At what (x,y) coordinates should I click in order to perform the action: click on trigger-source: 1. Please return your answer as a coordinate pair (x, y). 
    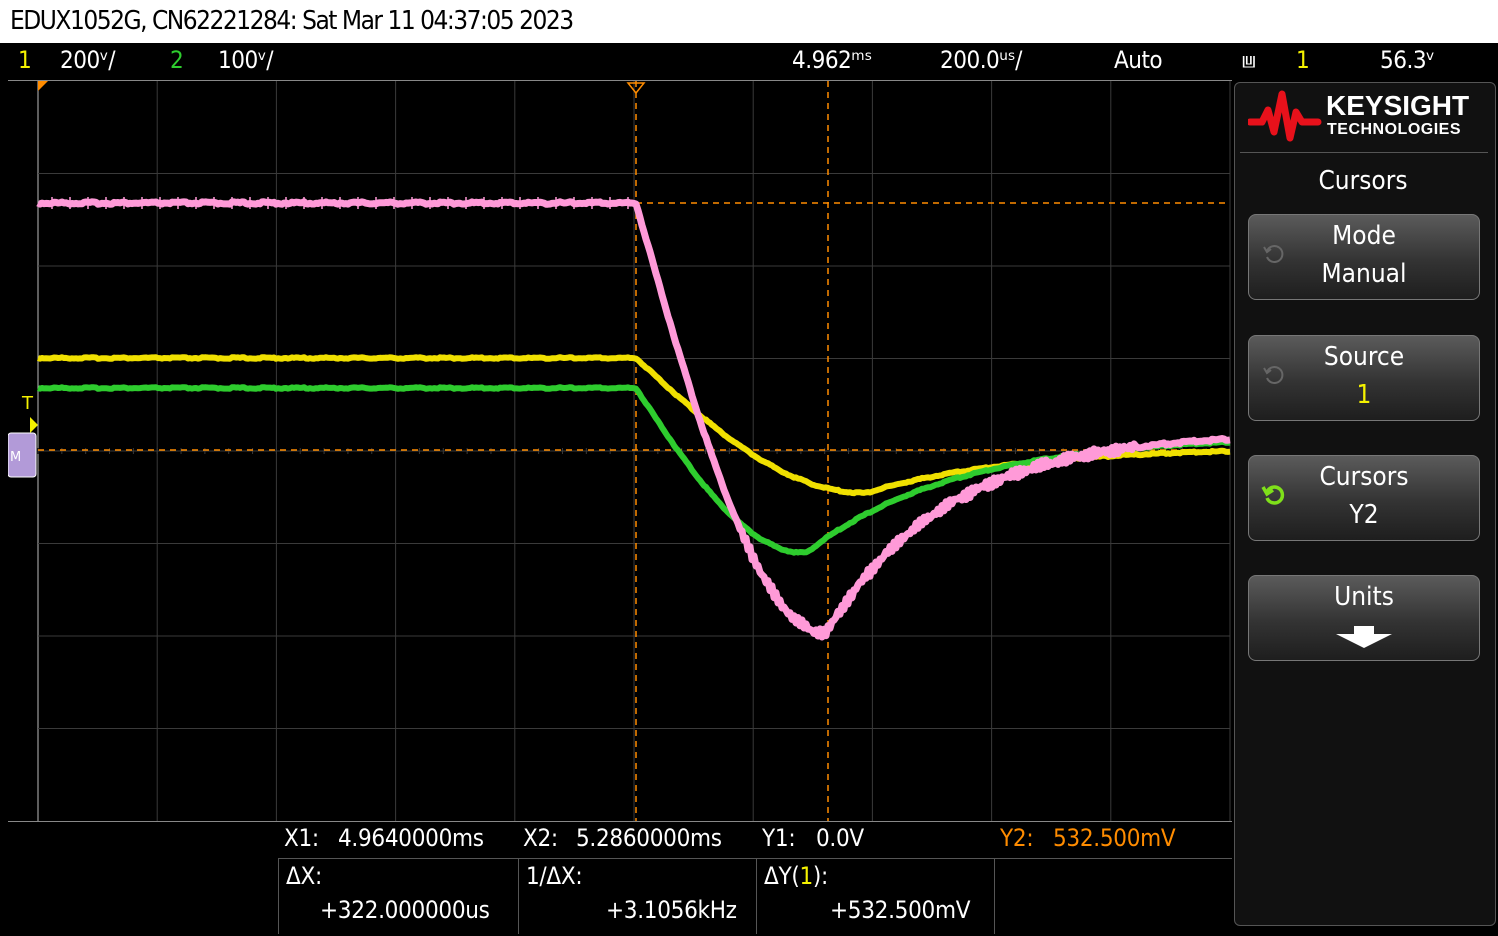
    Looking at the image, I should click on (1303, 60).